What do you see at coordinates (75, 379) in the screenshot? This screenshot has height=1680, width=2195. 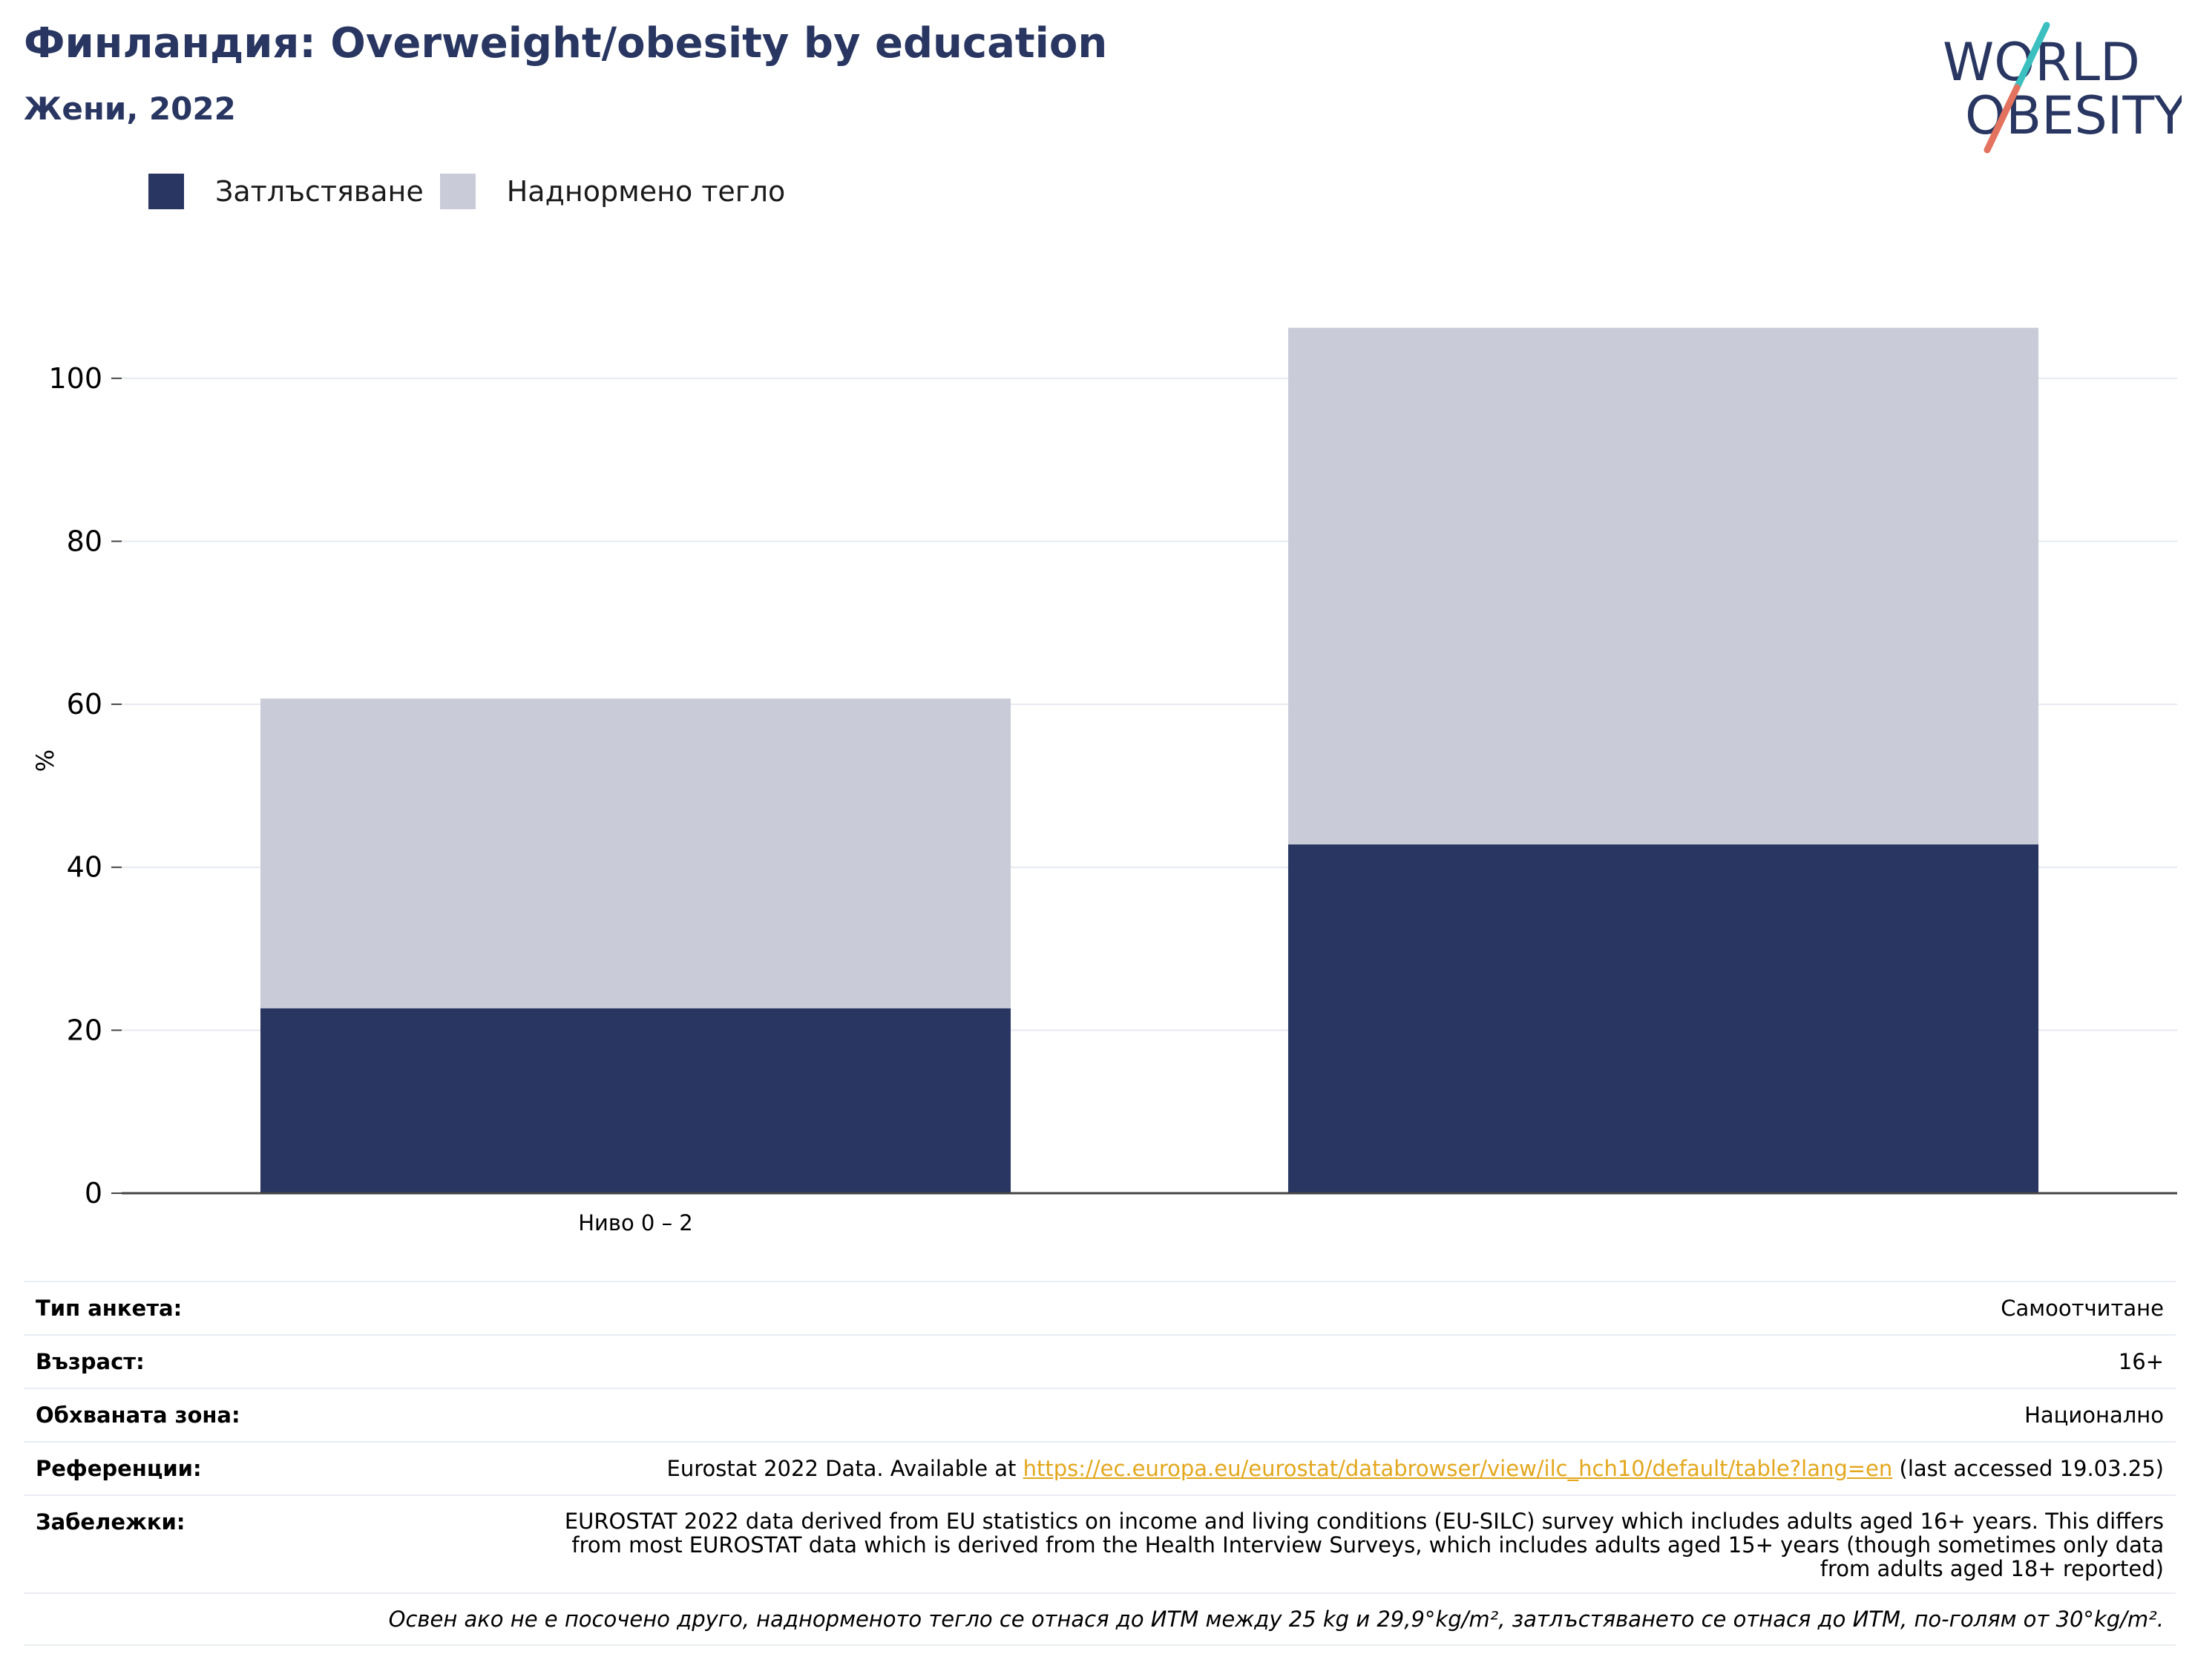 I see `y-tick-label: 100` at bounding box center [75, 379].